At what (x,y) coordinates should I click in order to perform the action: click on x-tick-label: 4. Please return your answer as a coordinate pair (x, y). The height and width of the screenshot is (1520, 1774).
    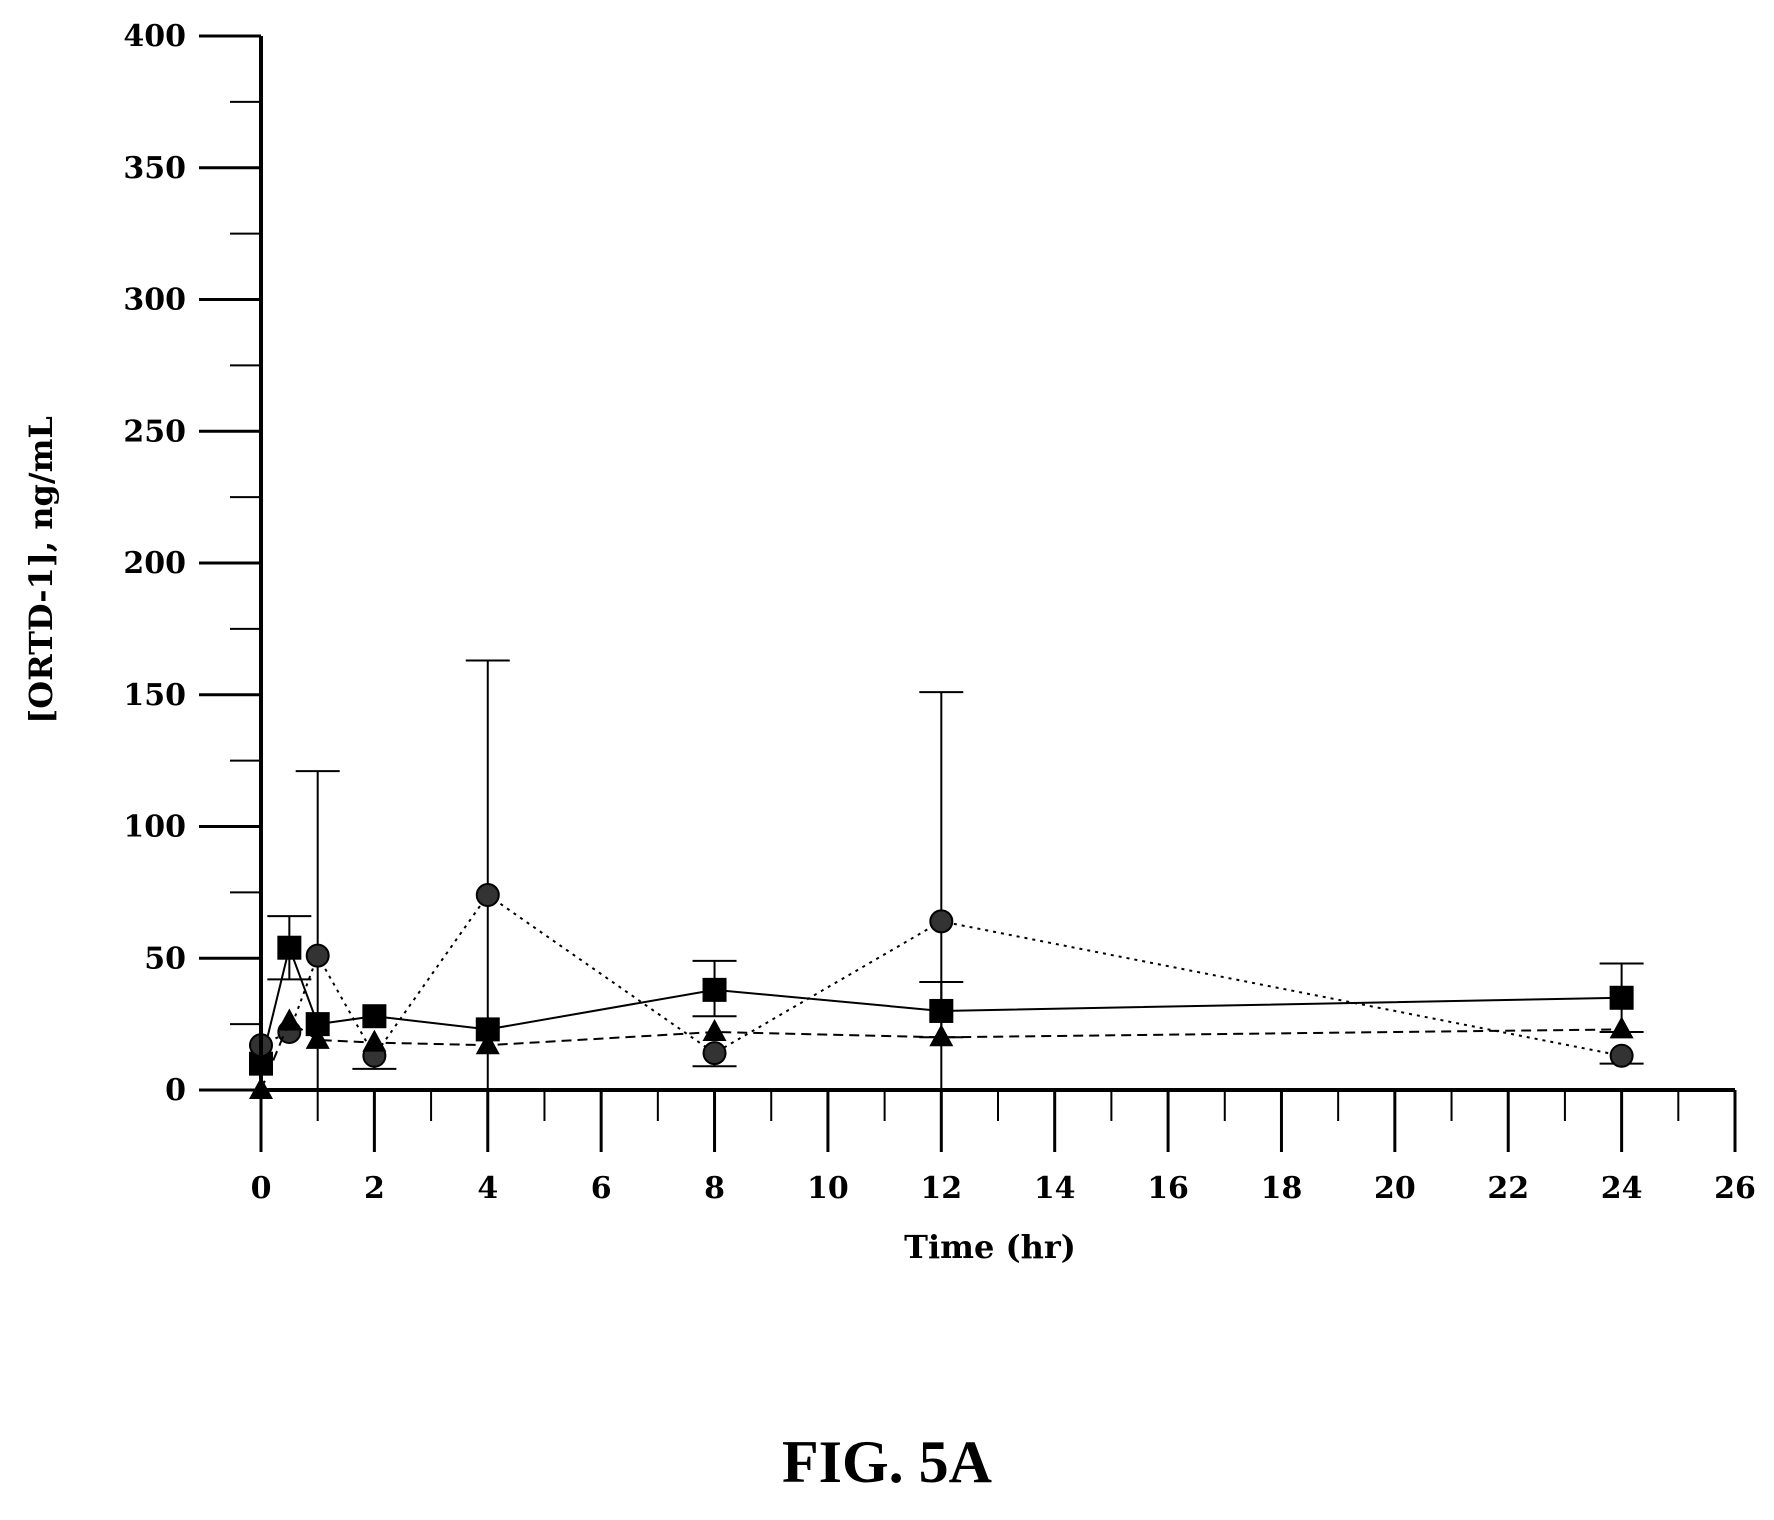
    Looking at the image, I should click on (487, 1188).